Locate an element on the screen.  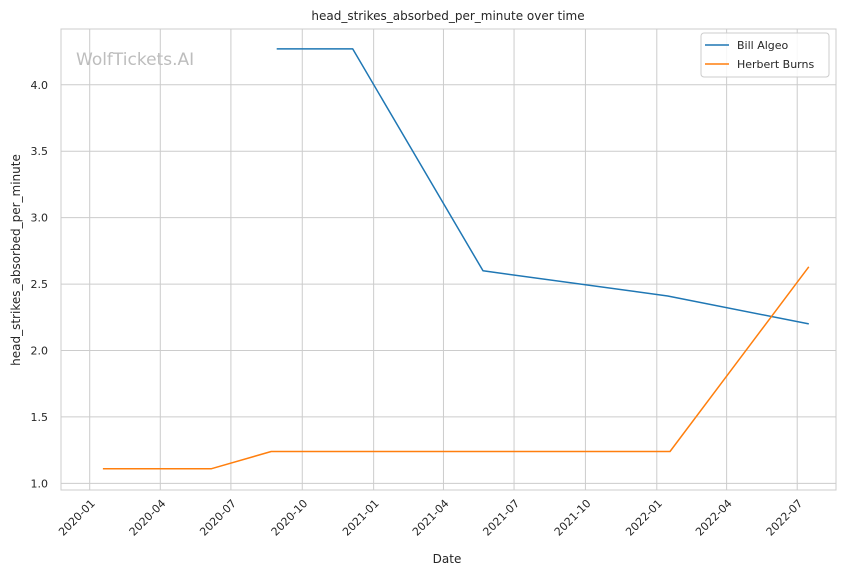
y-axis-label: head_strikes_absorbed_per_minute is located at coordinates (16, 260).